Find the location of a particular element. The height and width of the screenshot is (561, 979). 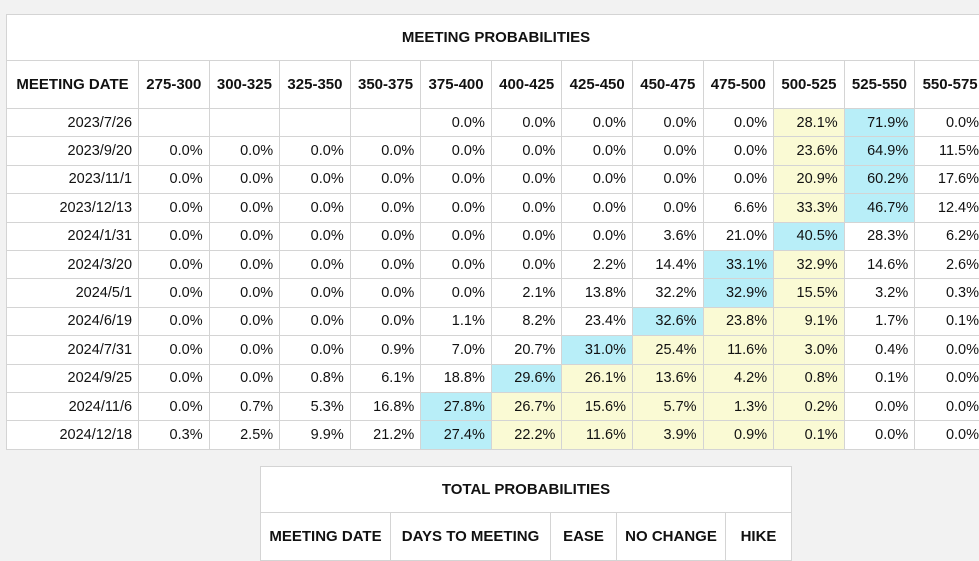

column-header: 275-300 is located at coordinates (174, 85).